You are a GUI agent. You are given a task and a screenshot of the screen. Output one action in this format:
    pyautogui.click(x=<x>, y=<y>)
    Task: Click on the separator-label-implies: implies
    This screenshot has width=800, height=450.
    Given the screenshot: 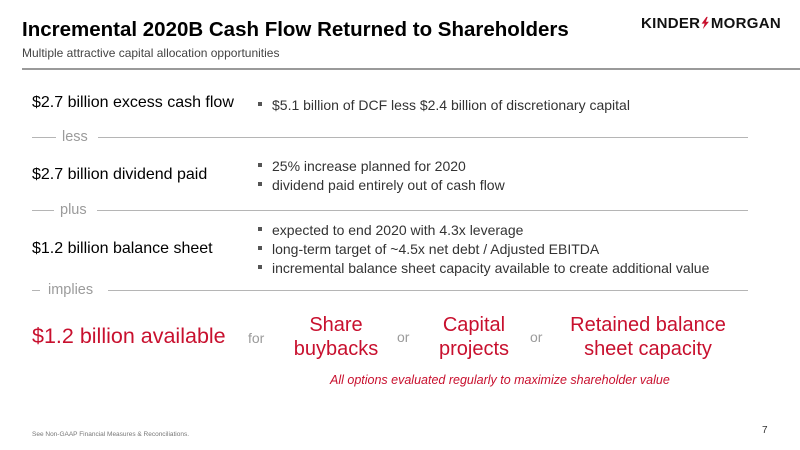 What is the action you would take?
    pyautogui.click(x=71, y=290)
    